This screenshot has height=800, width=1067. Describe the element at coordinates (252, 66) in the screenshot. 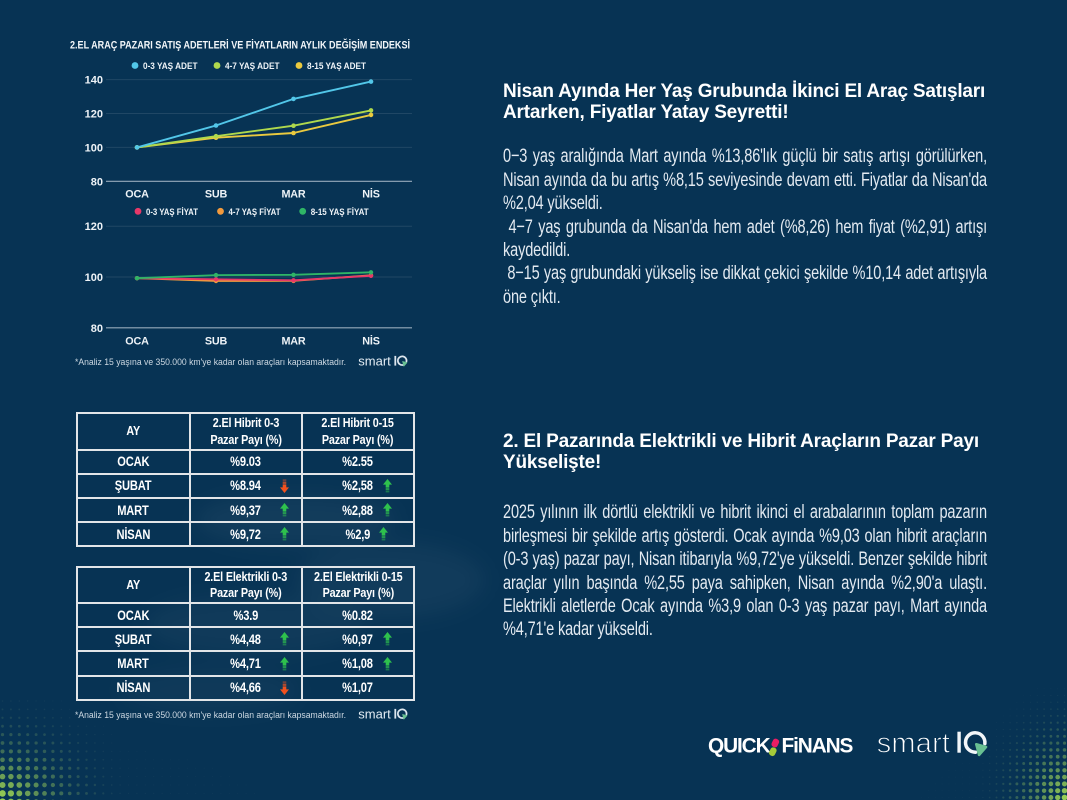

I see `svg-text: 4-7 YAŞ ADET` at that location.